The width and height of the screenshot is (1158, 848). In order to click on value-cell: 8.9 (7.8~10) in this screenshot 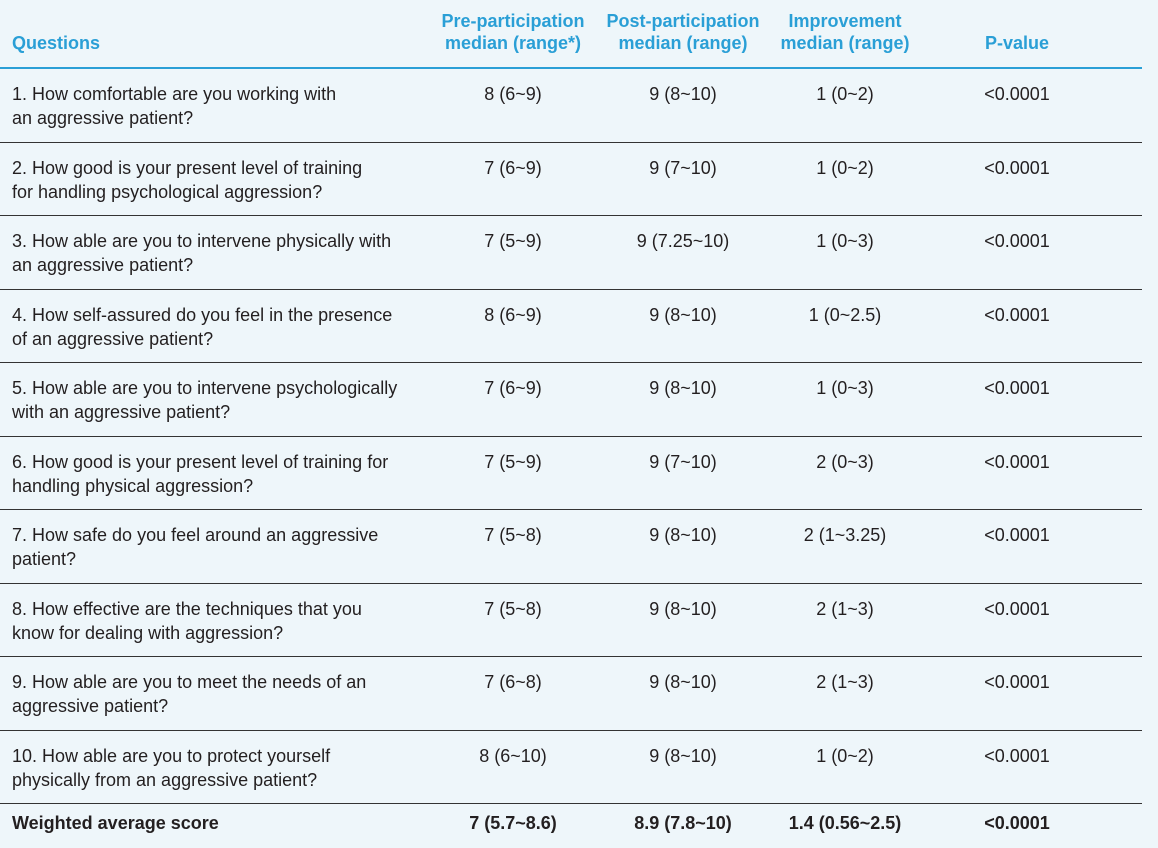, I will do `click(683, 823)`.